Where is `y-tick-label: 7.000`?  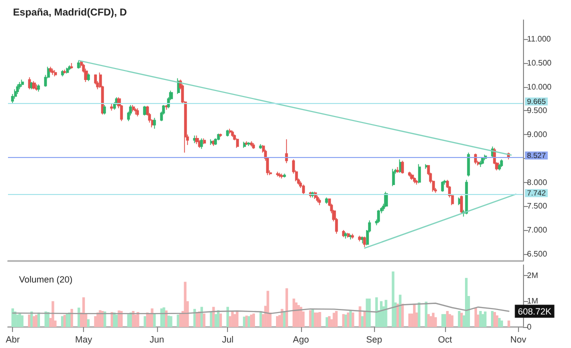 y-tick-label: 7.000 is located at coordinates (537, 229).